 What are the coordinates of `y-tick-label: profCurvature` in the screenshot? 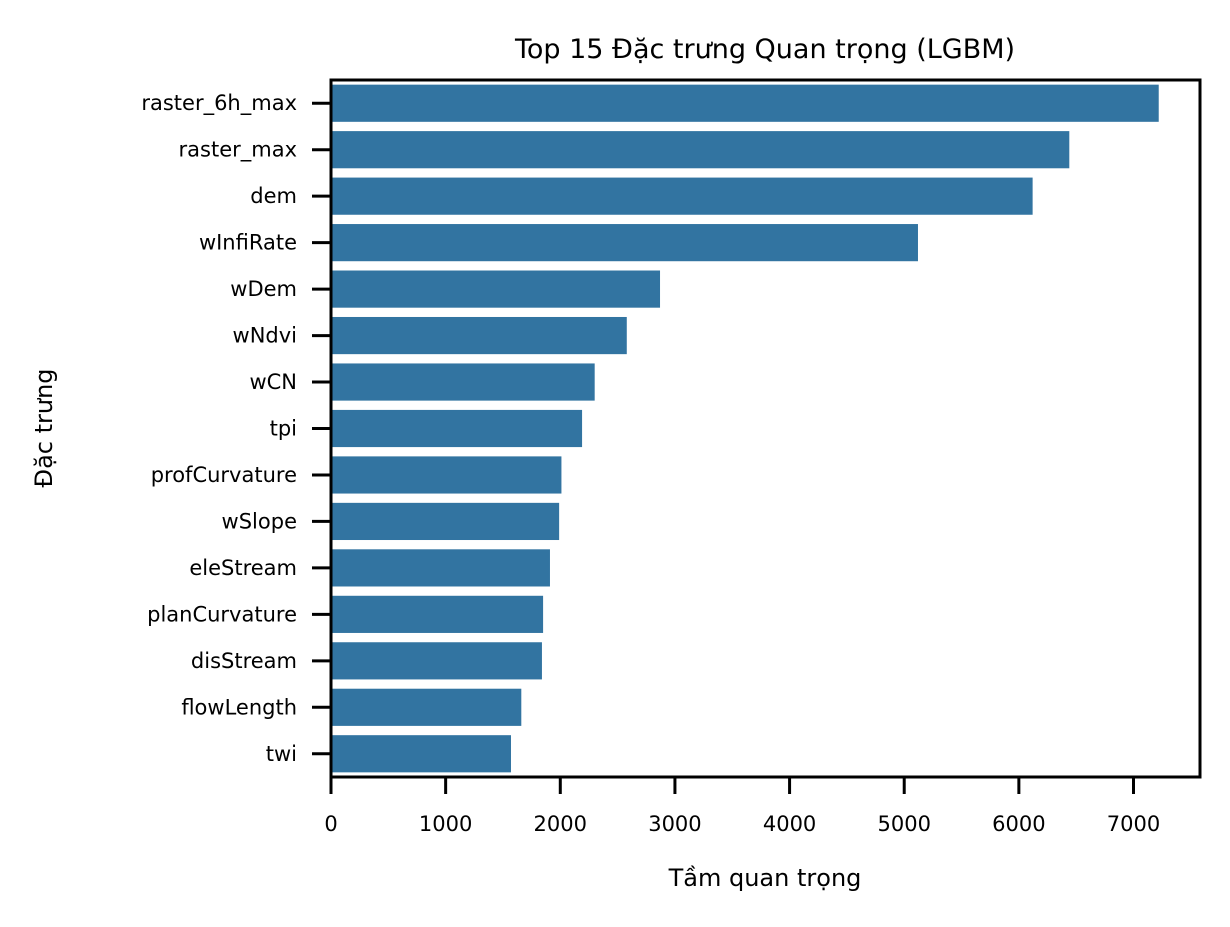 It's located at (224, 475).